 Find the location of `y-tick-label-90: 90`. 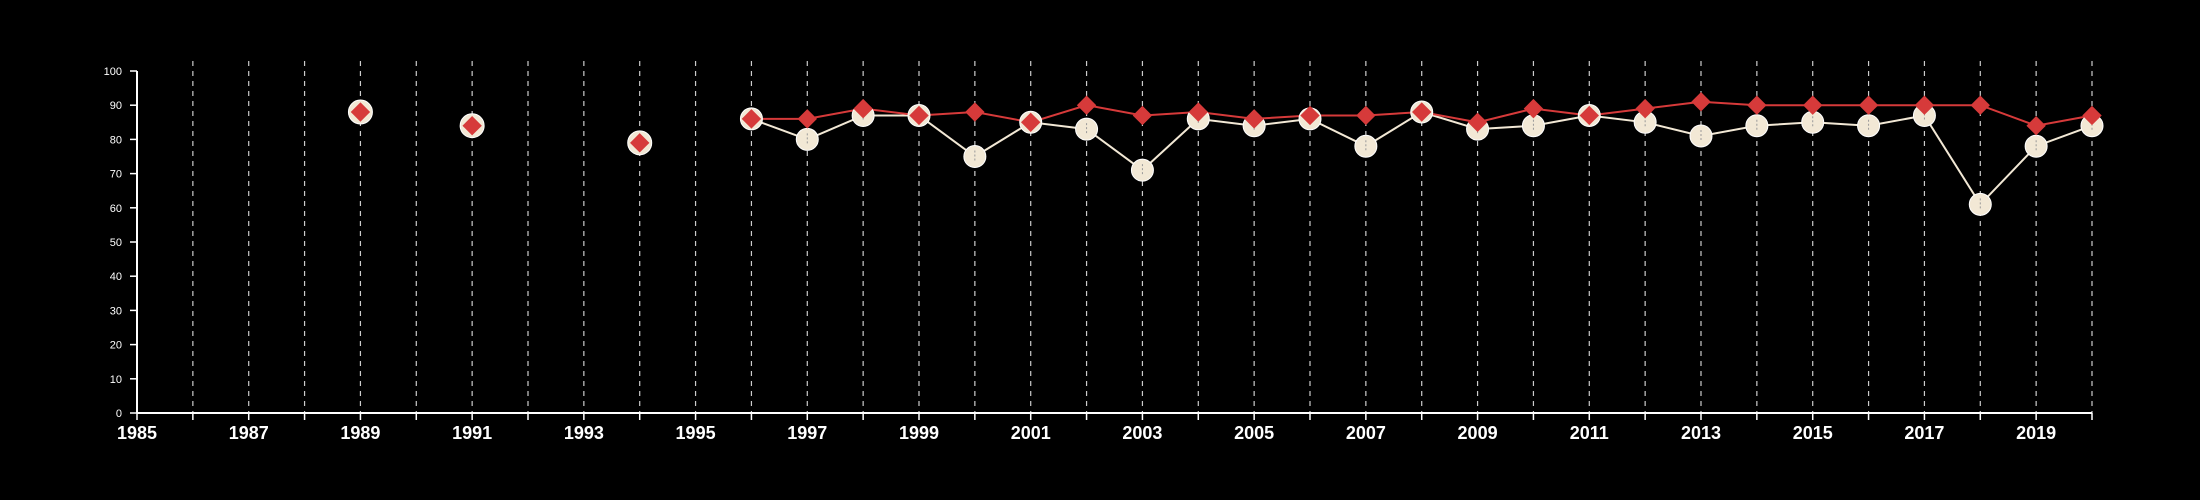

y-tick-label-90: 90 is located at coordinates (116, 106).